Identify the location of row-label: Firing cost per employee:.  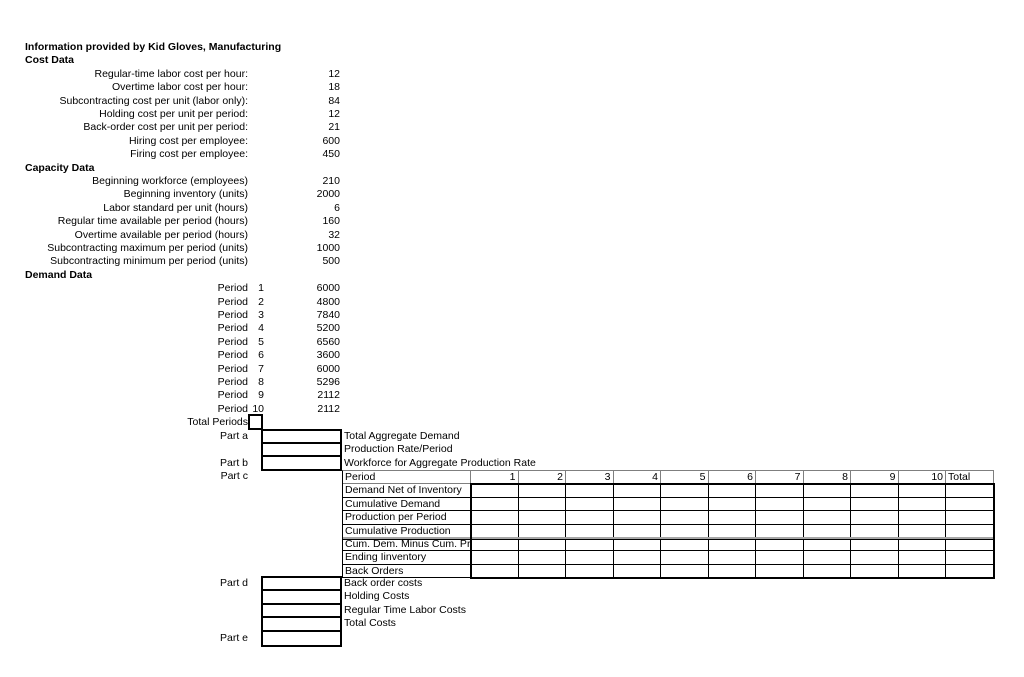
(189, 154).